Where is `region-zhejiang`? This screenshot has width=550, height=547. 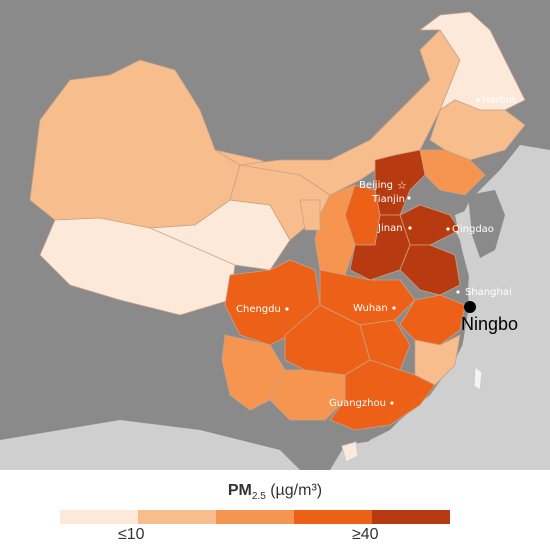
region-zhejiang is located at coordinates (432, 320).